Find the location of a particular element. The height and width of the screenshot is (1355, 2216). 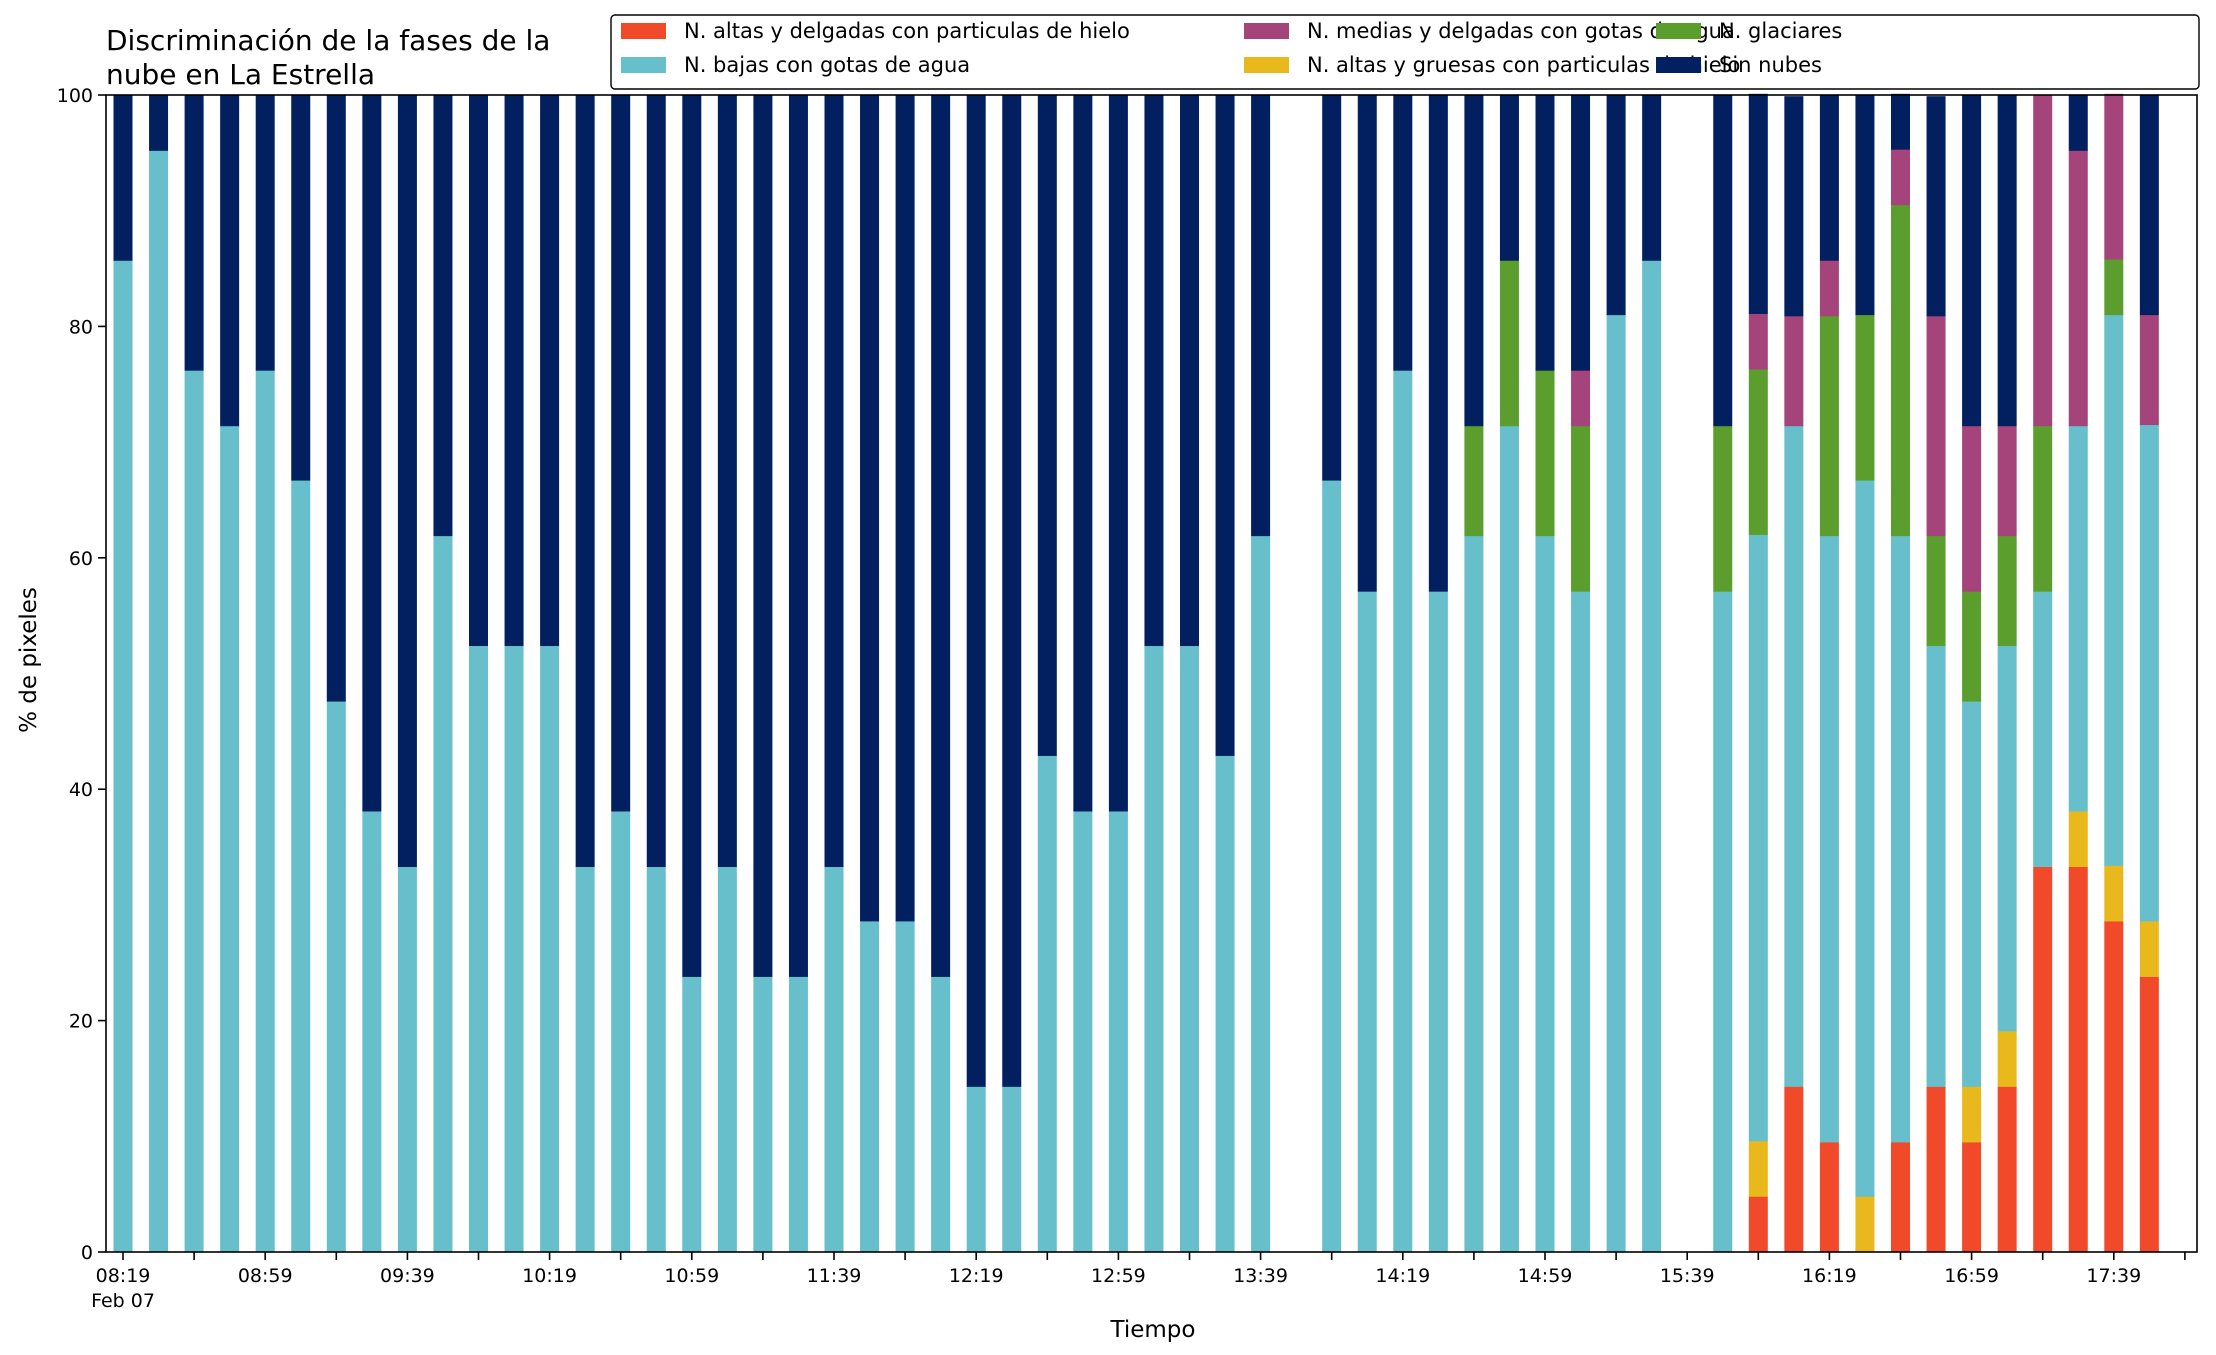

bar-segment-1409-s2 is located at coordinates (1367, 922).